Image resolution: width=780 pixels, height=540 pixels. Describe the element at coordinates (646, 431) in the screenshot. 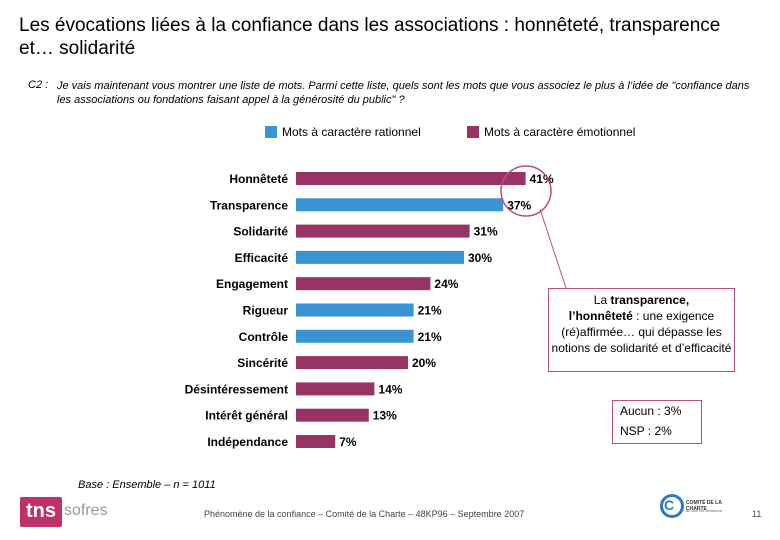

I see `nsp-line: NSP : 2%` at that location.